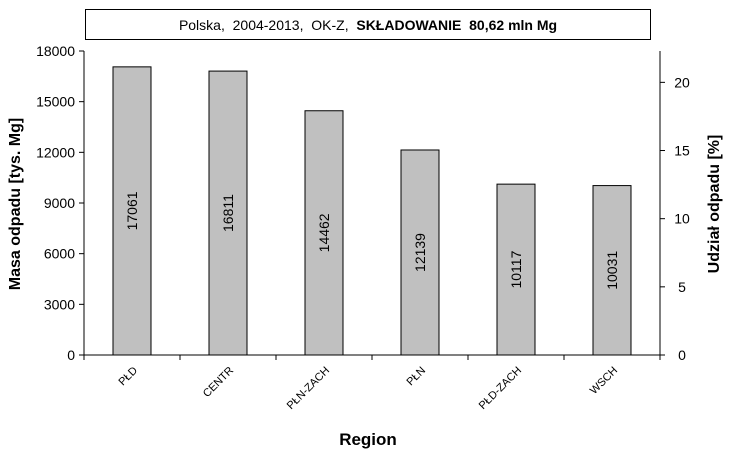 The height and width of the screenshot is (456, 729). What do you see at coordinates (55, 102) in the screenshot?
I see `y-tick-label: 15000` at bounding box center [55, 102].